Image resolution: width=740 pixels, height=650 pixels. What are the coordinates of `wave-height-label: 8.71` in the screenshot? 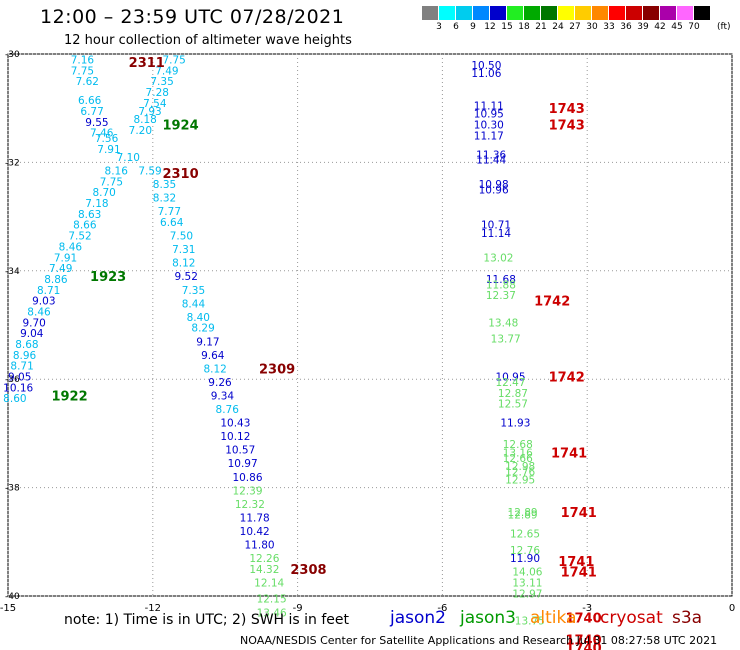 It's located at (21, 367).